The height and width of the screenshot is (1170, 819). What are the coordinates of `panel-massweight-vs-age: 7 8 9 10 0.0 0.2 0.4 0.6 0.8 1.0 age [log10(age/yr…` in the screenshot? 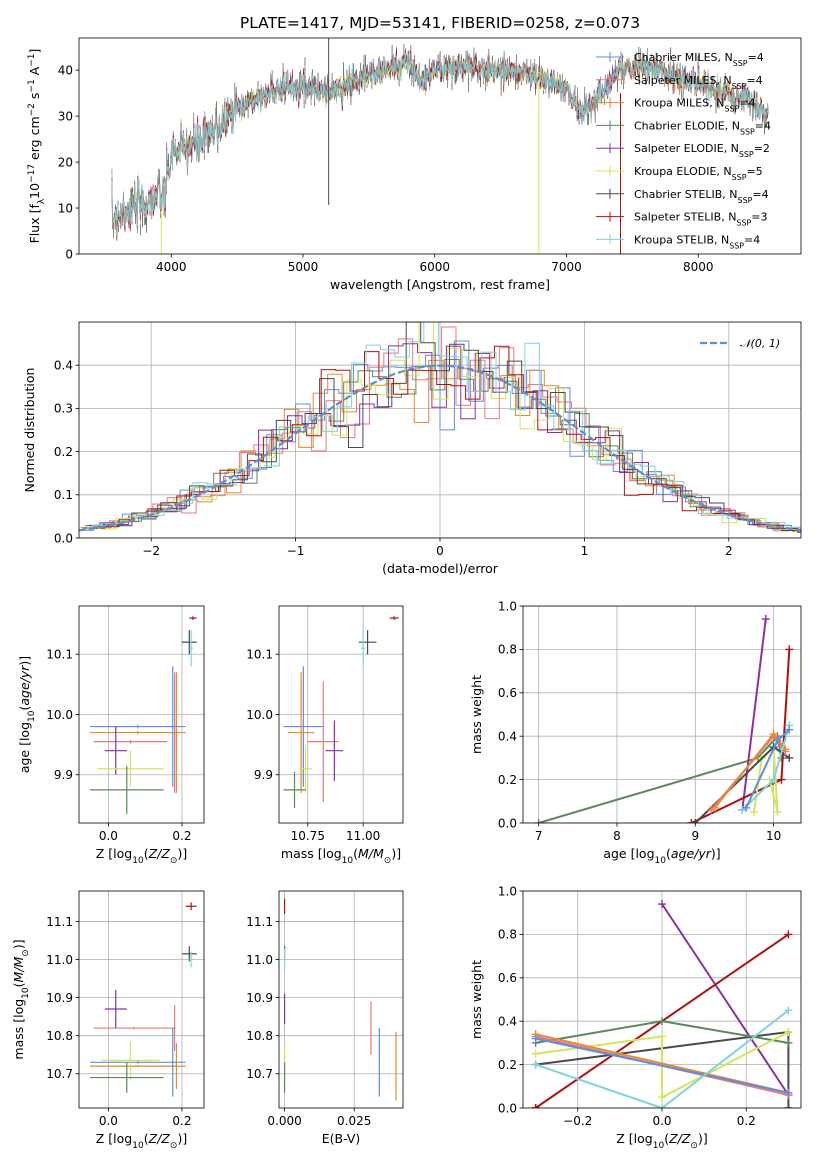 It's located at (635, 732).